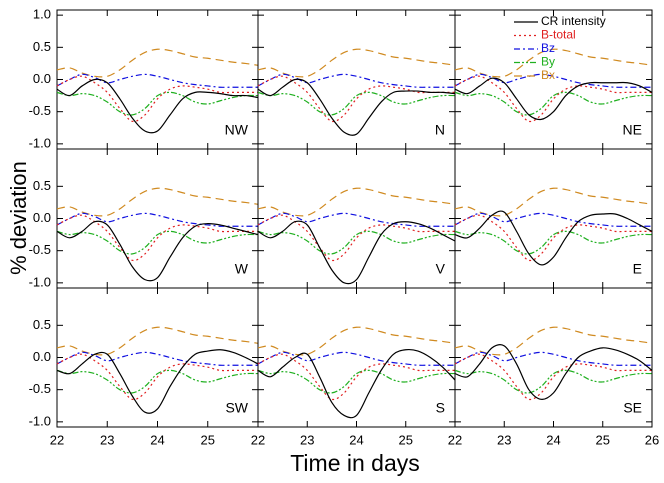 Image resolution: width=664 pixels, height=483 pixels. I want to click on y-axis-label: % deviation, so click(18, 218).